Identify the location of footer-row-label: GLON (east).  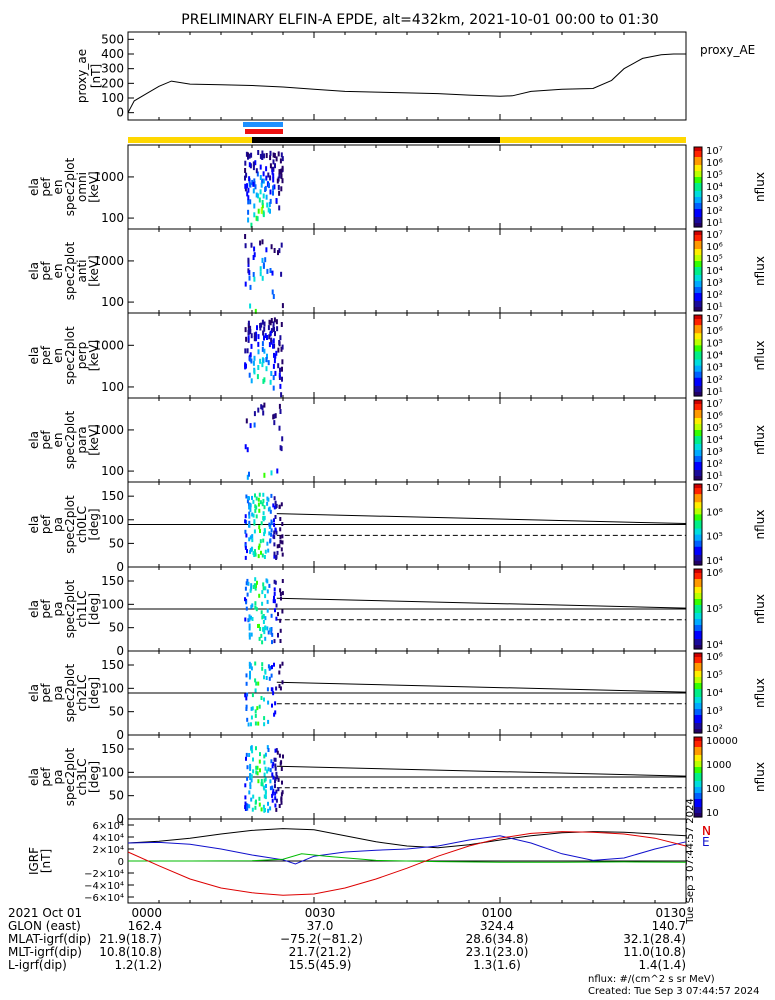
(44, 926).